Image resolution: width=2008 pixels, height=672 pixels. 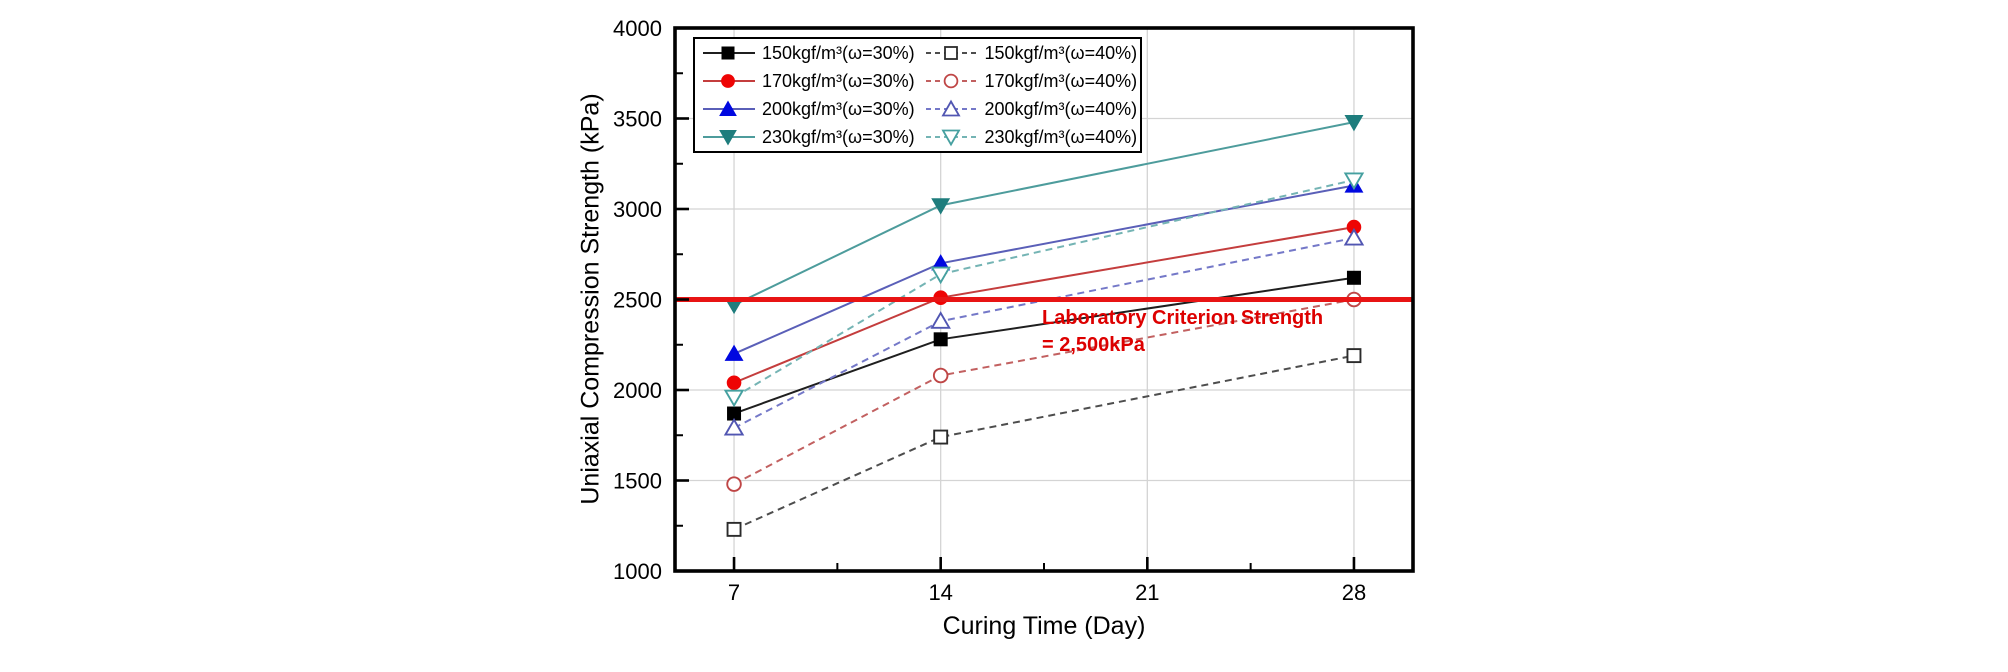 What do you see at coordinates (637, 28) in the screenshot?
I see `y-tick-label: 4000` at bounding box center [637, 28].